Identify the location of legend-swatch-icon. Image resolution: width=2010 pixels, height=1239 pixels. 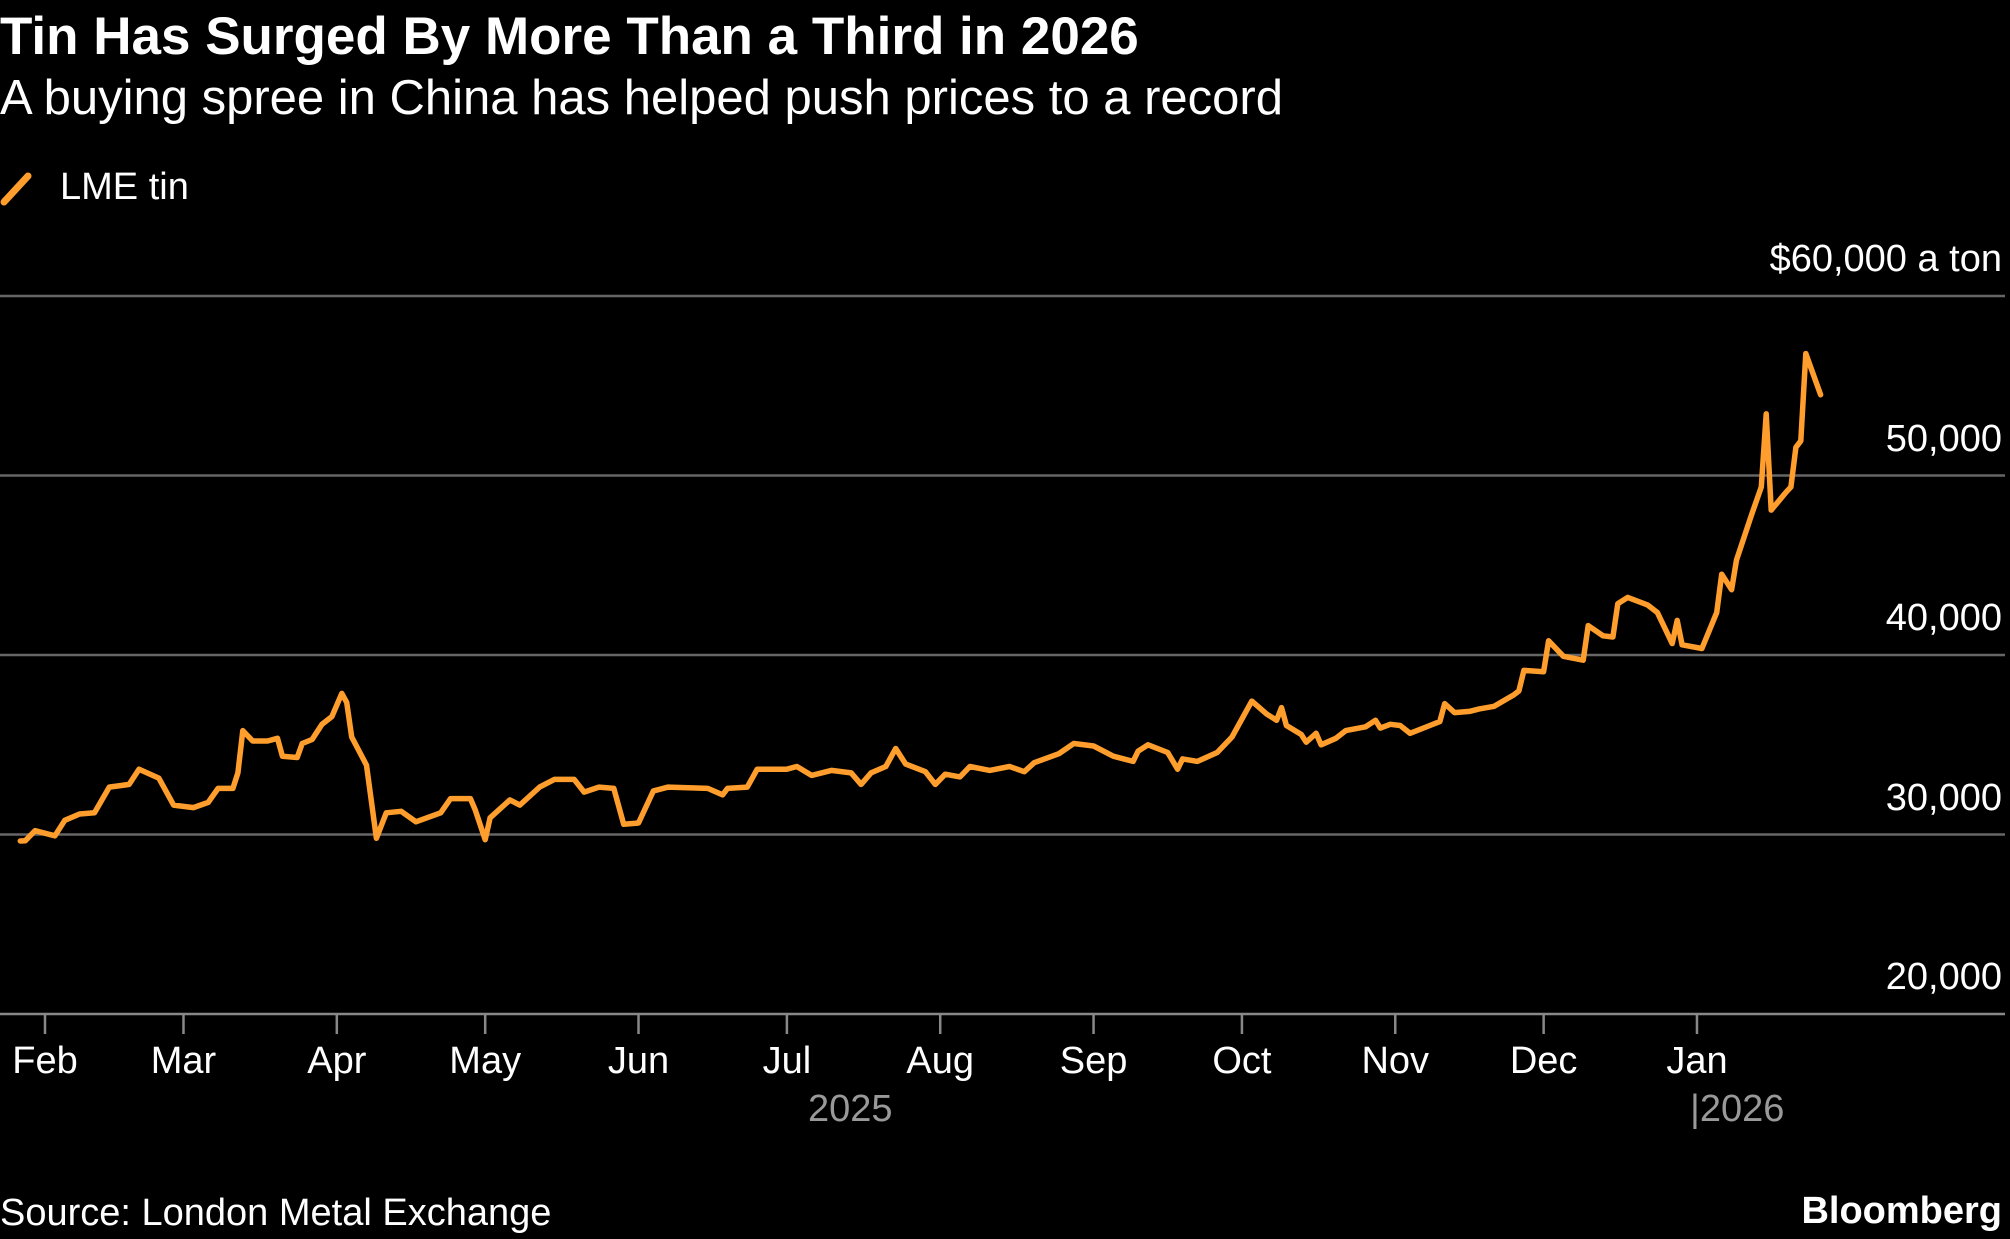
(16, 188).